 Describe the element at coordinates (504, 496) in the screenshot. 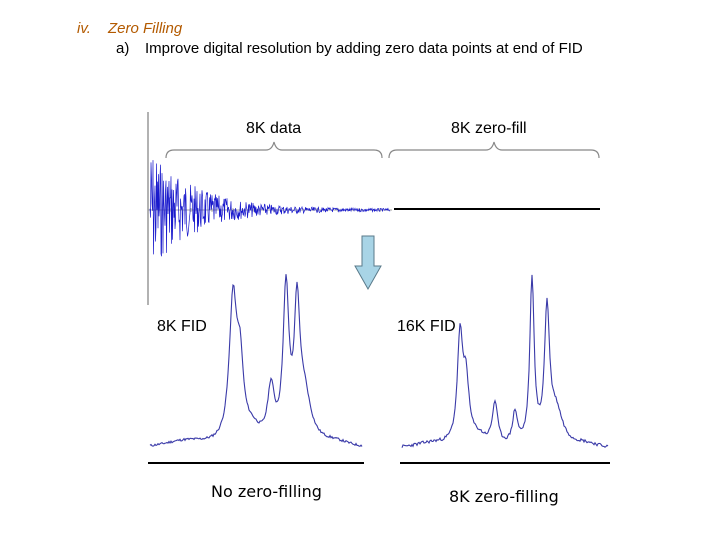

I see `right-caption: 8K zero-filling` at that location.